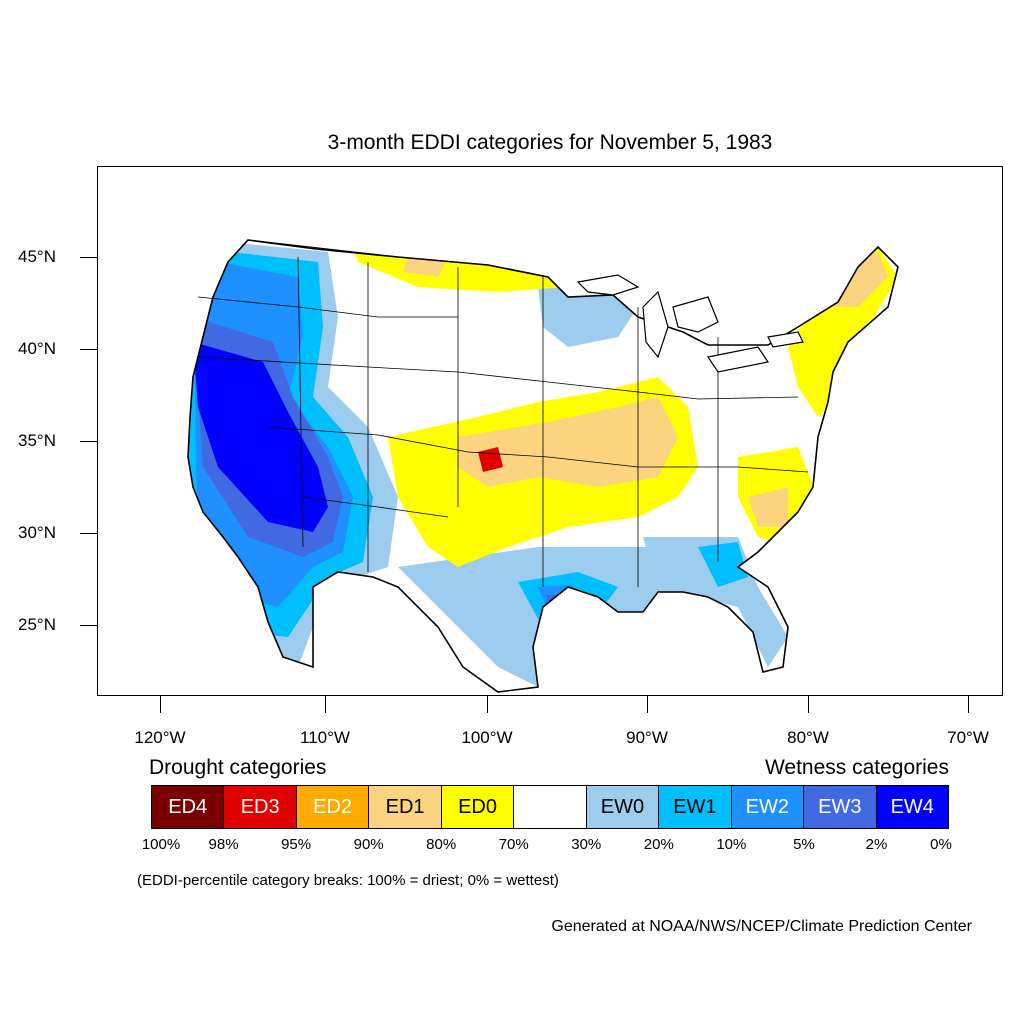 The width and height of the screenshot is (1024, 1024). Describe the element at coordinates (808, 737) in the screenshot. I see `lon-label-80w: 80°W` at that location.